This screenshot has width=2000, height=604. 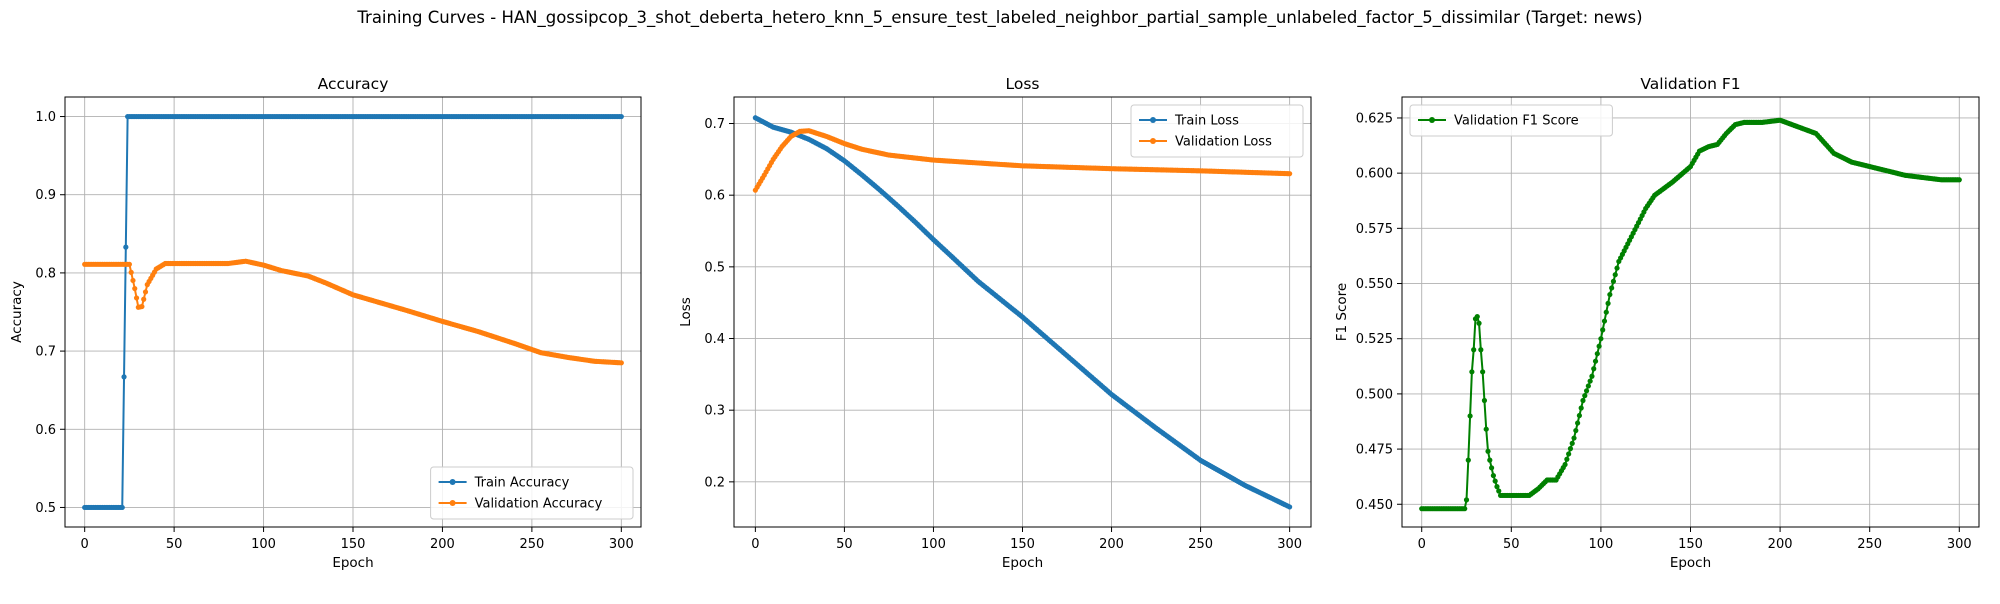 I want to click on y-tick-label: 0.525, so click(x=1374, y=339).